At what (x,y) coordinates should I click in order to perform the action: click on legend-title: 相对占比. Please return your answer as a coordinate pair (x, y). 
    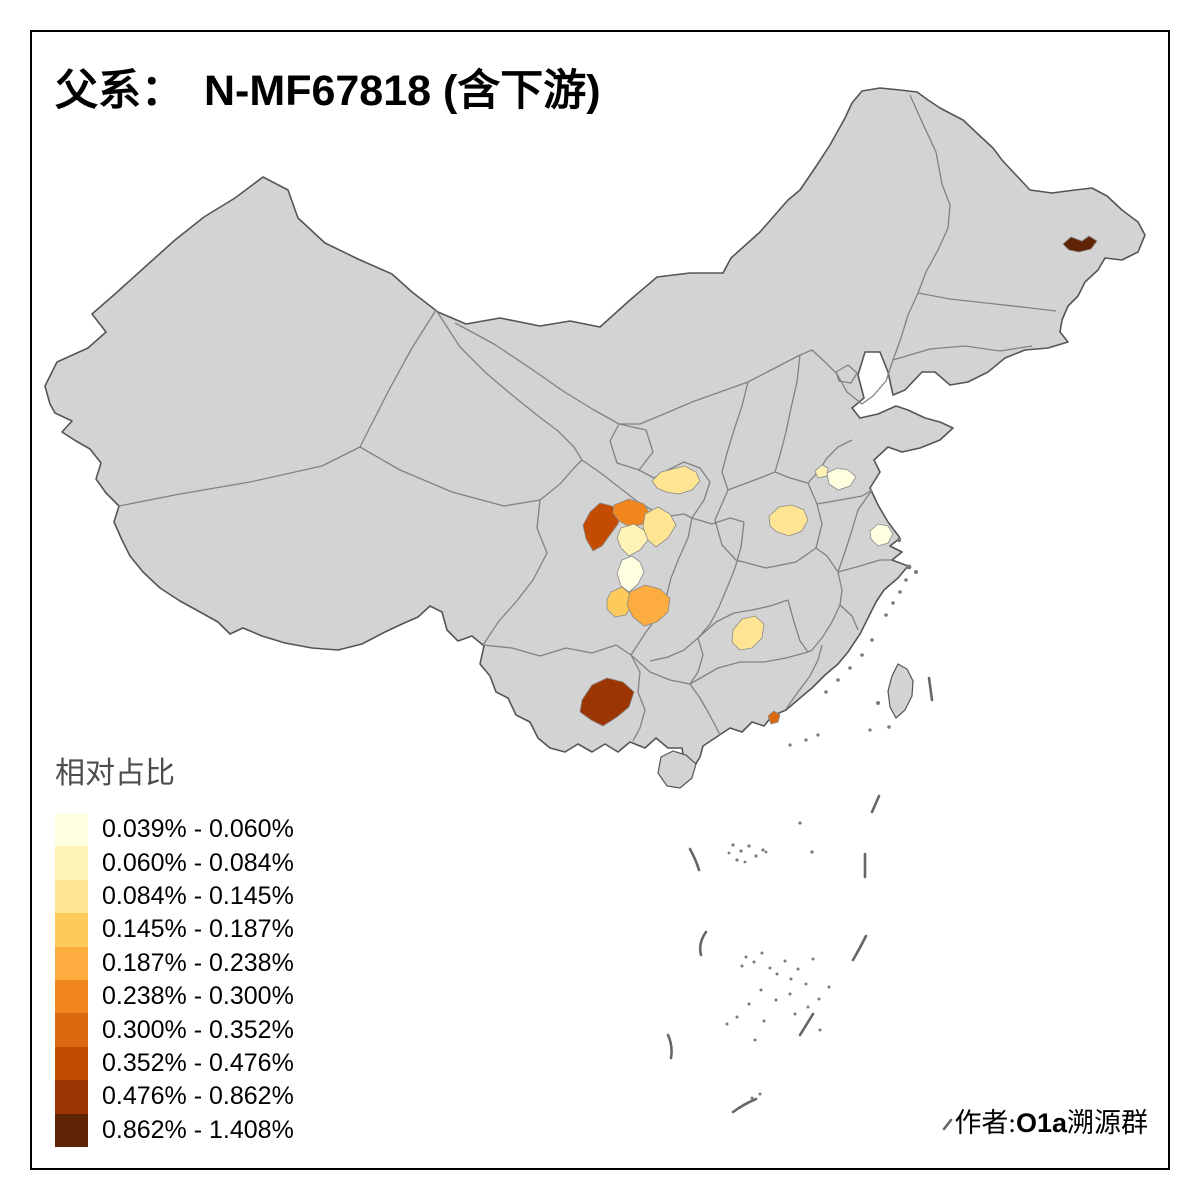
    Looking at the image, I should click on (115, 773).